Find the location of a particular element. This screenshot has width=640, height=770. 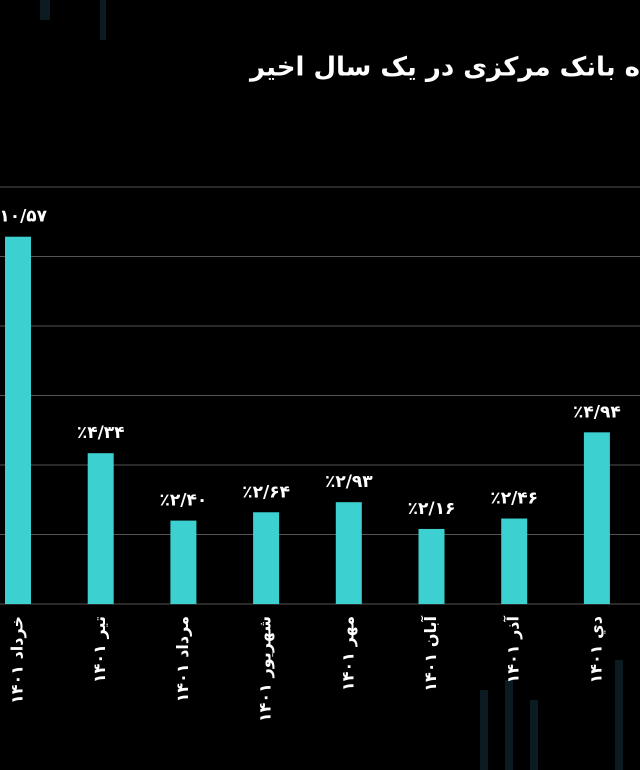

value-label: ٪۲/۴۰ is located at coordinates (184, 501).